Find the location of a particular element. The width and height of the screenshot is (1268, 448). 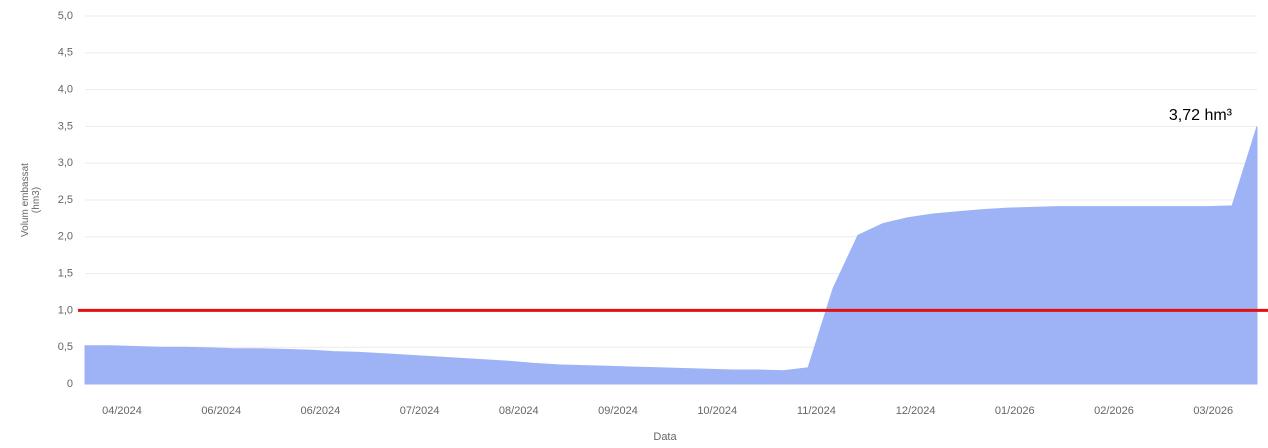

y-tick-label: 0 is located at coordinates (70, 384).